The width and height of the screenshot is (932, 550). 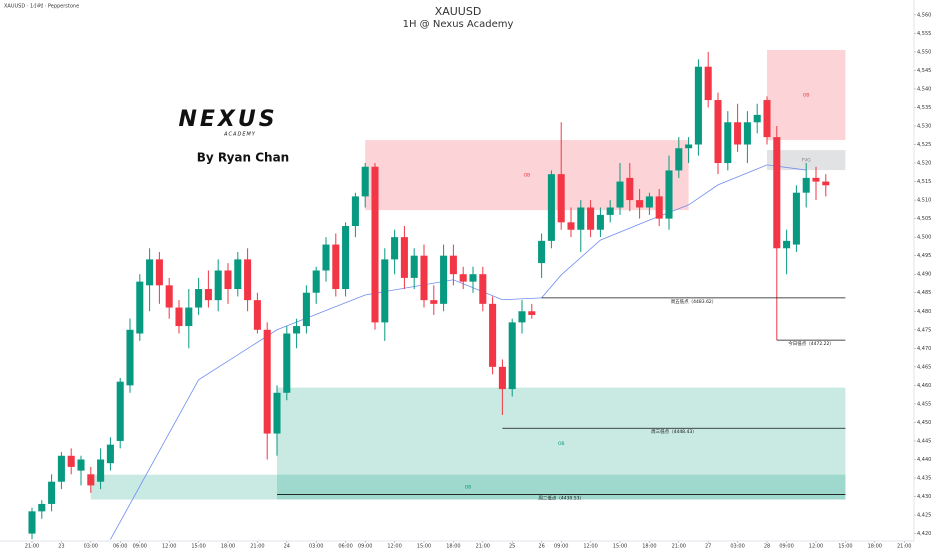 I want to click on x-tick-label: 12:00, so click(x=394, y=547).